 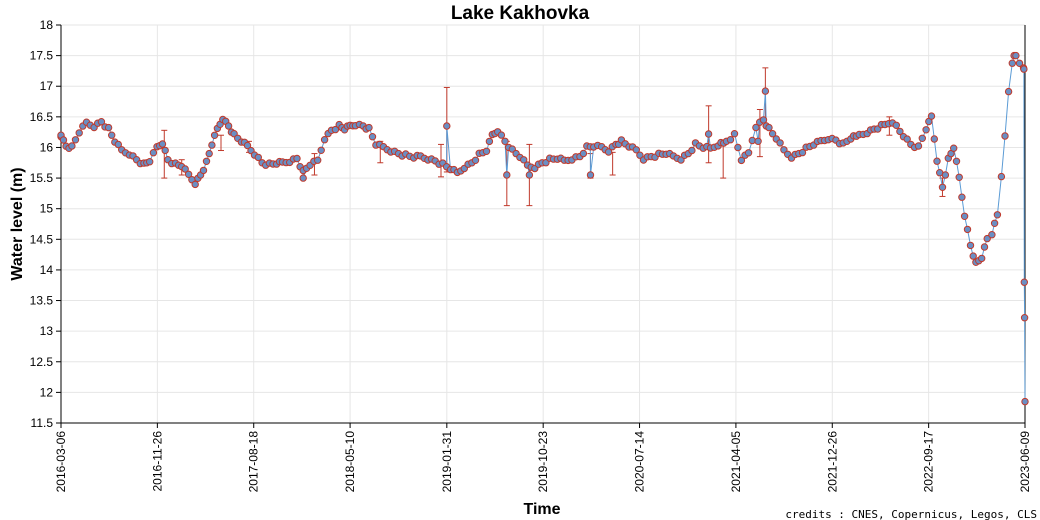 I want to click on y-tick-label: 14, so click(x=47, y=270).